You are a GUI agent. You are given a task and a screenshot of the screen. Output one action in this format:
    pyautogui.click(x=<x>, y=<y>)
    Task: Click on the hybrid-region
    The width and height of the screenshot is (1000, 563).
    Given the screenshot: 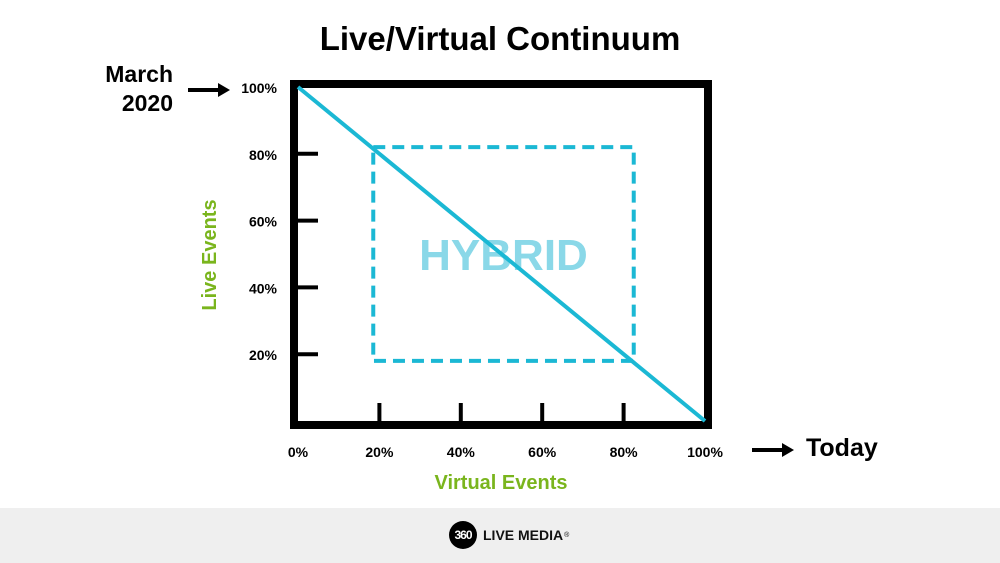 What is the action you would take?
    pyautogui.click(x=503, y=254)
    